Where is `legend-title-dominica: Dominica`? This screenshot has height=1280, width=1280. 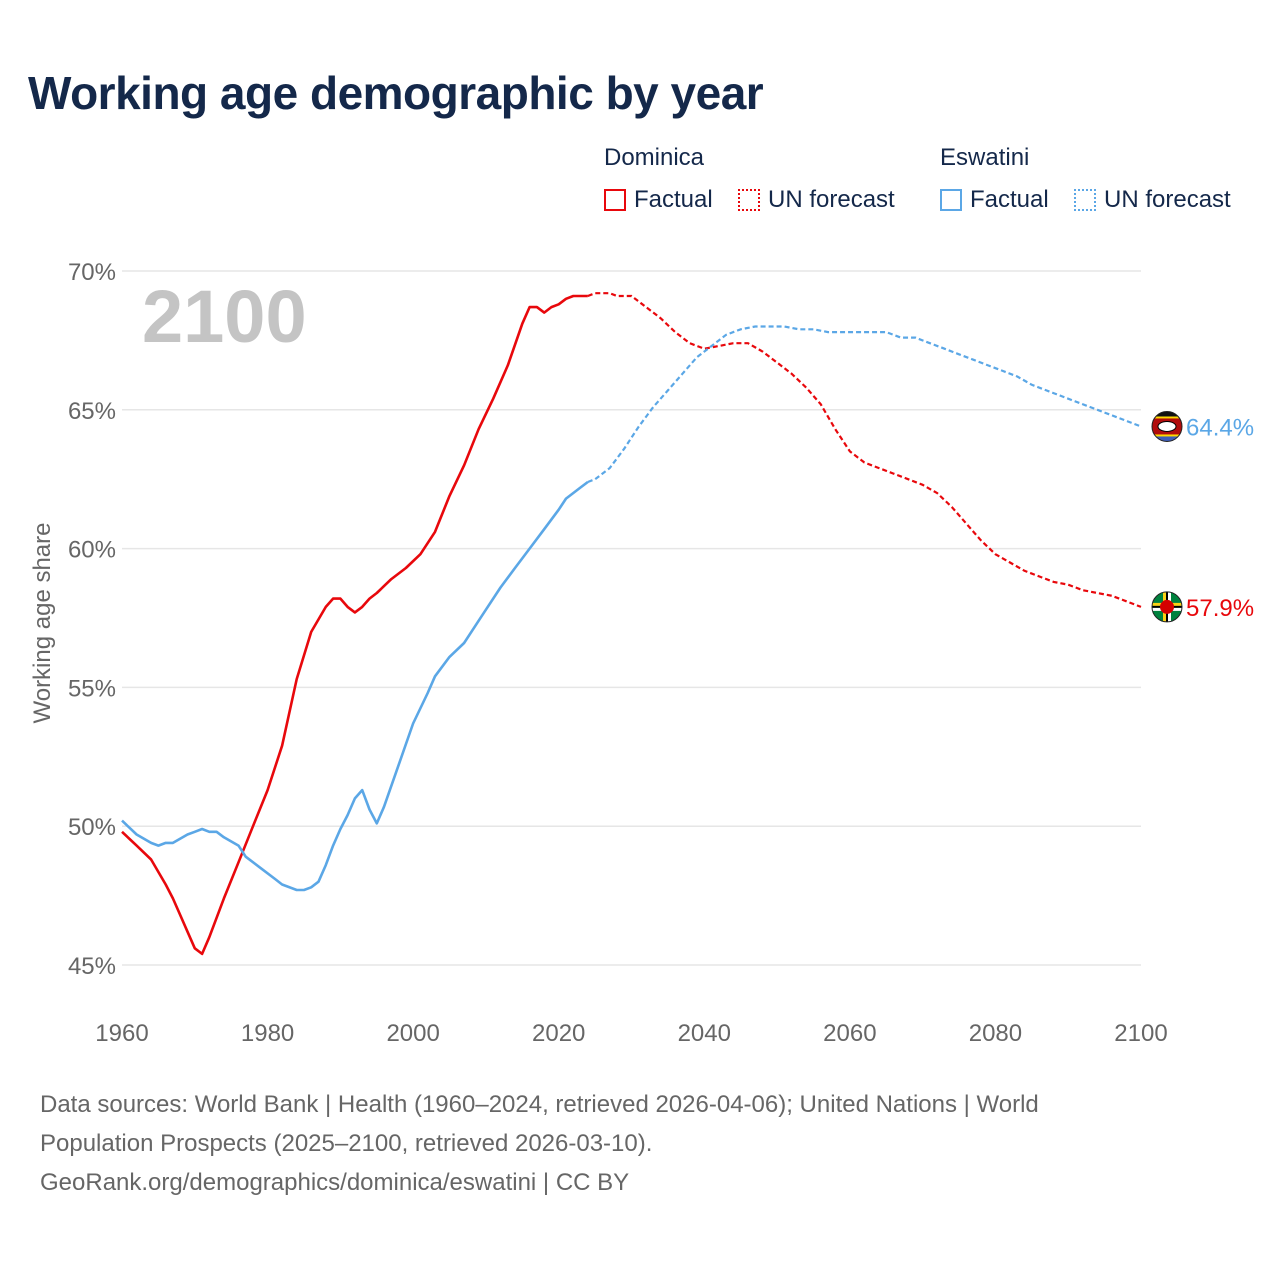
legend-title-dominica: Dominica is located at coordinates (654, 157).